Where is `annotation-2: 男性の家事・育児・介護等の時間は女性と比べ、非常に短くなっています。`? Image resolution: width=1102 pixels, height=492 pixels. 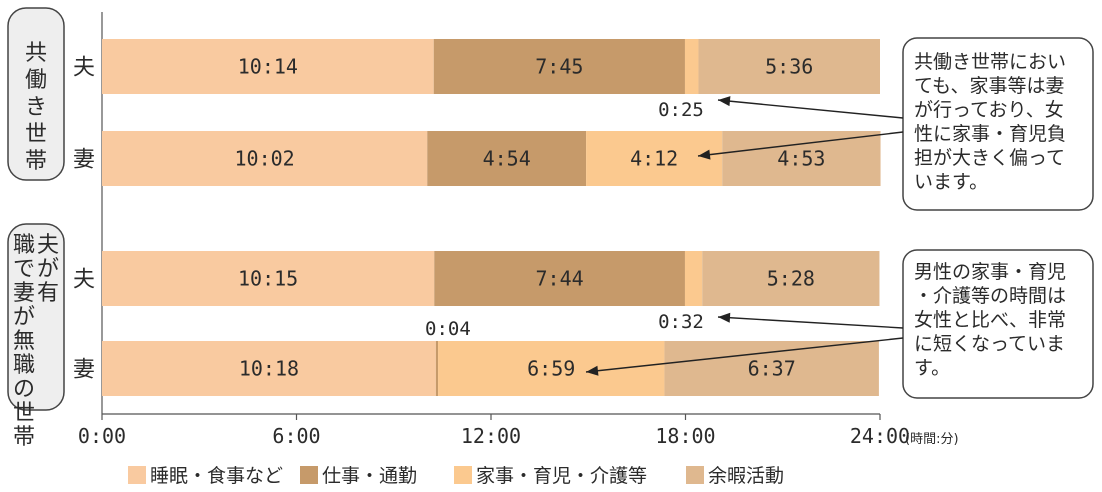
annotation-2: 男性の家事・育児・介護等の時間は女性と比べ、非常に短くなっています。 is located at coordinates (990, 320).